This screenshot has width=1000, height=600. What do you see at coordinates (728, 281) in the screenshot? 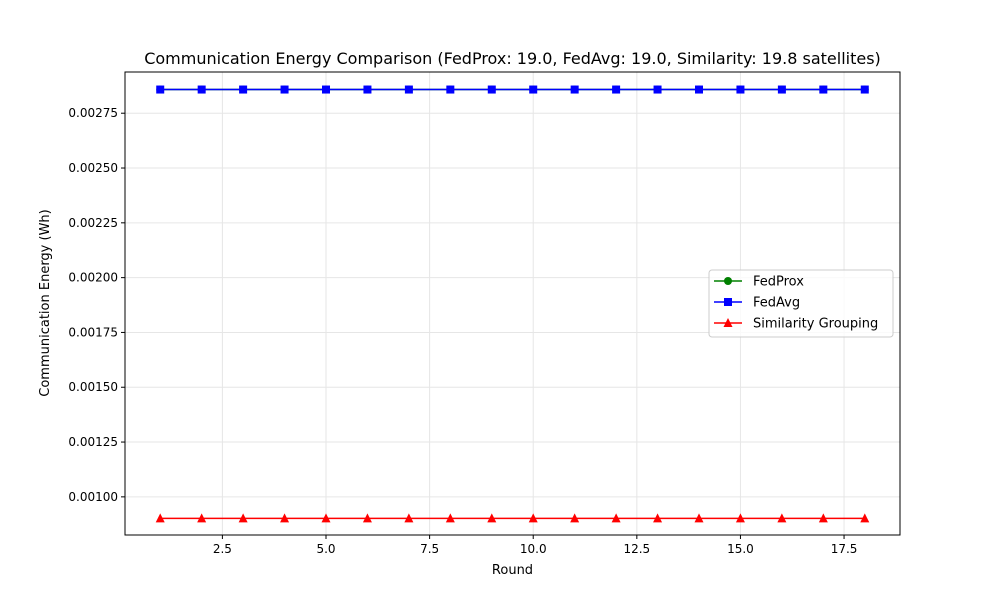
I see `legend-marker-fedprox` at bounding box center [728, 281].